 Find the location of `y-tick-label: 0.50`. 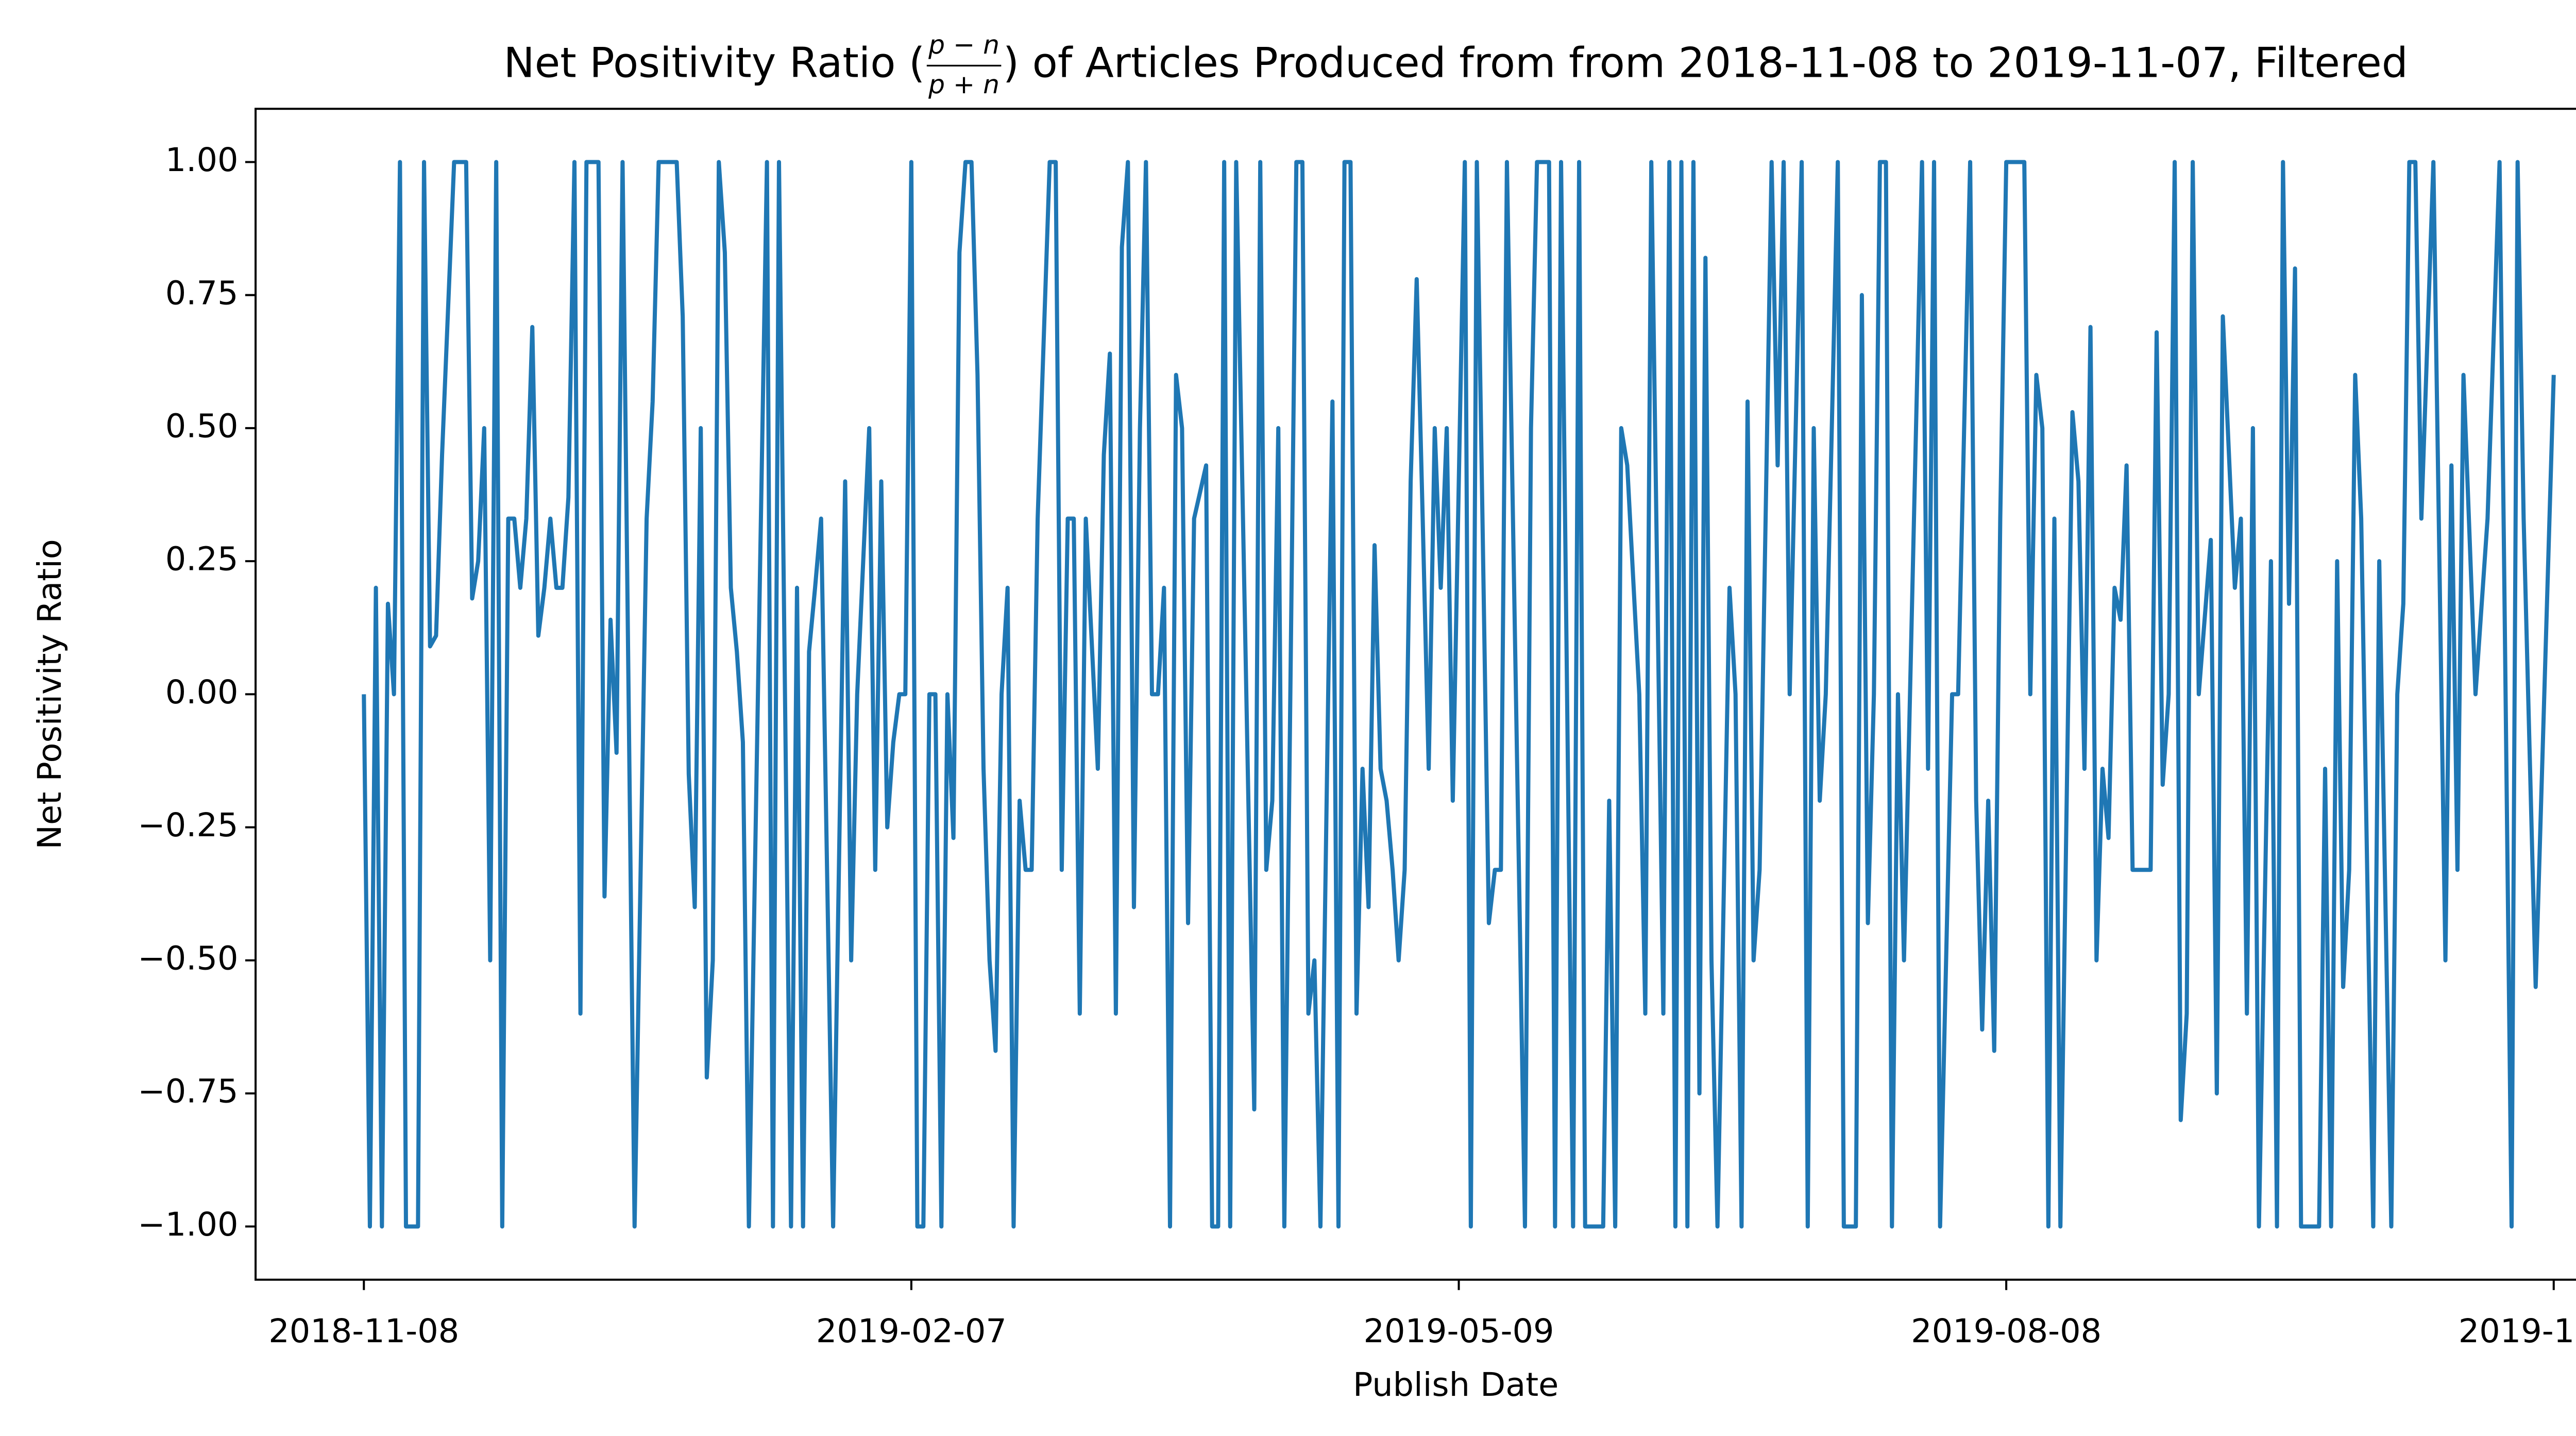

y-tick-label: 0.50 is located at coordinates (202, 427).